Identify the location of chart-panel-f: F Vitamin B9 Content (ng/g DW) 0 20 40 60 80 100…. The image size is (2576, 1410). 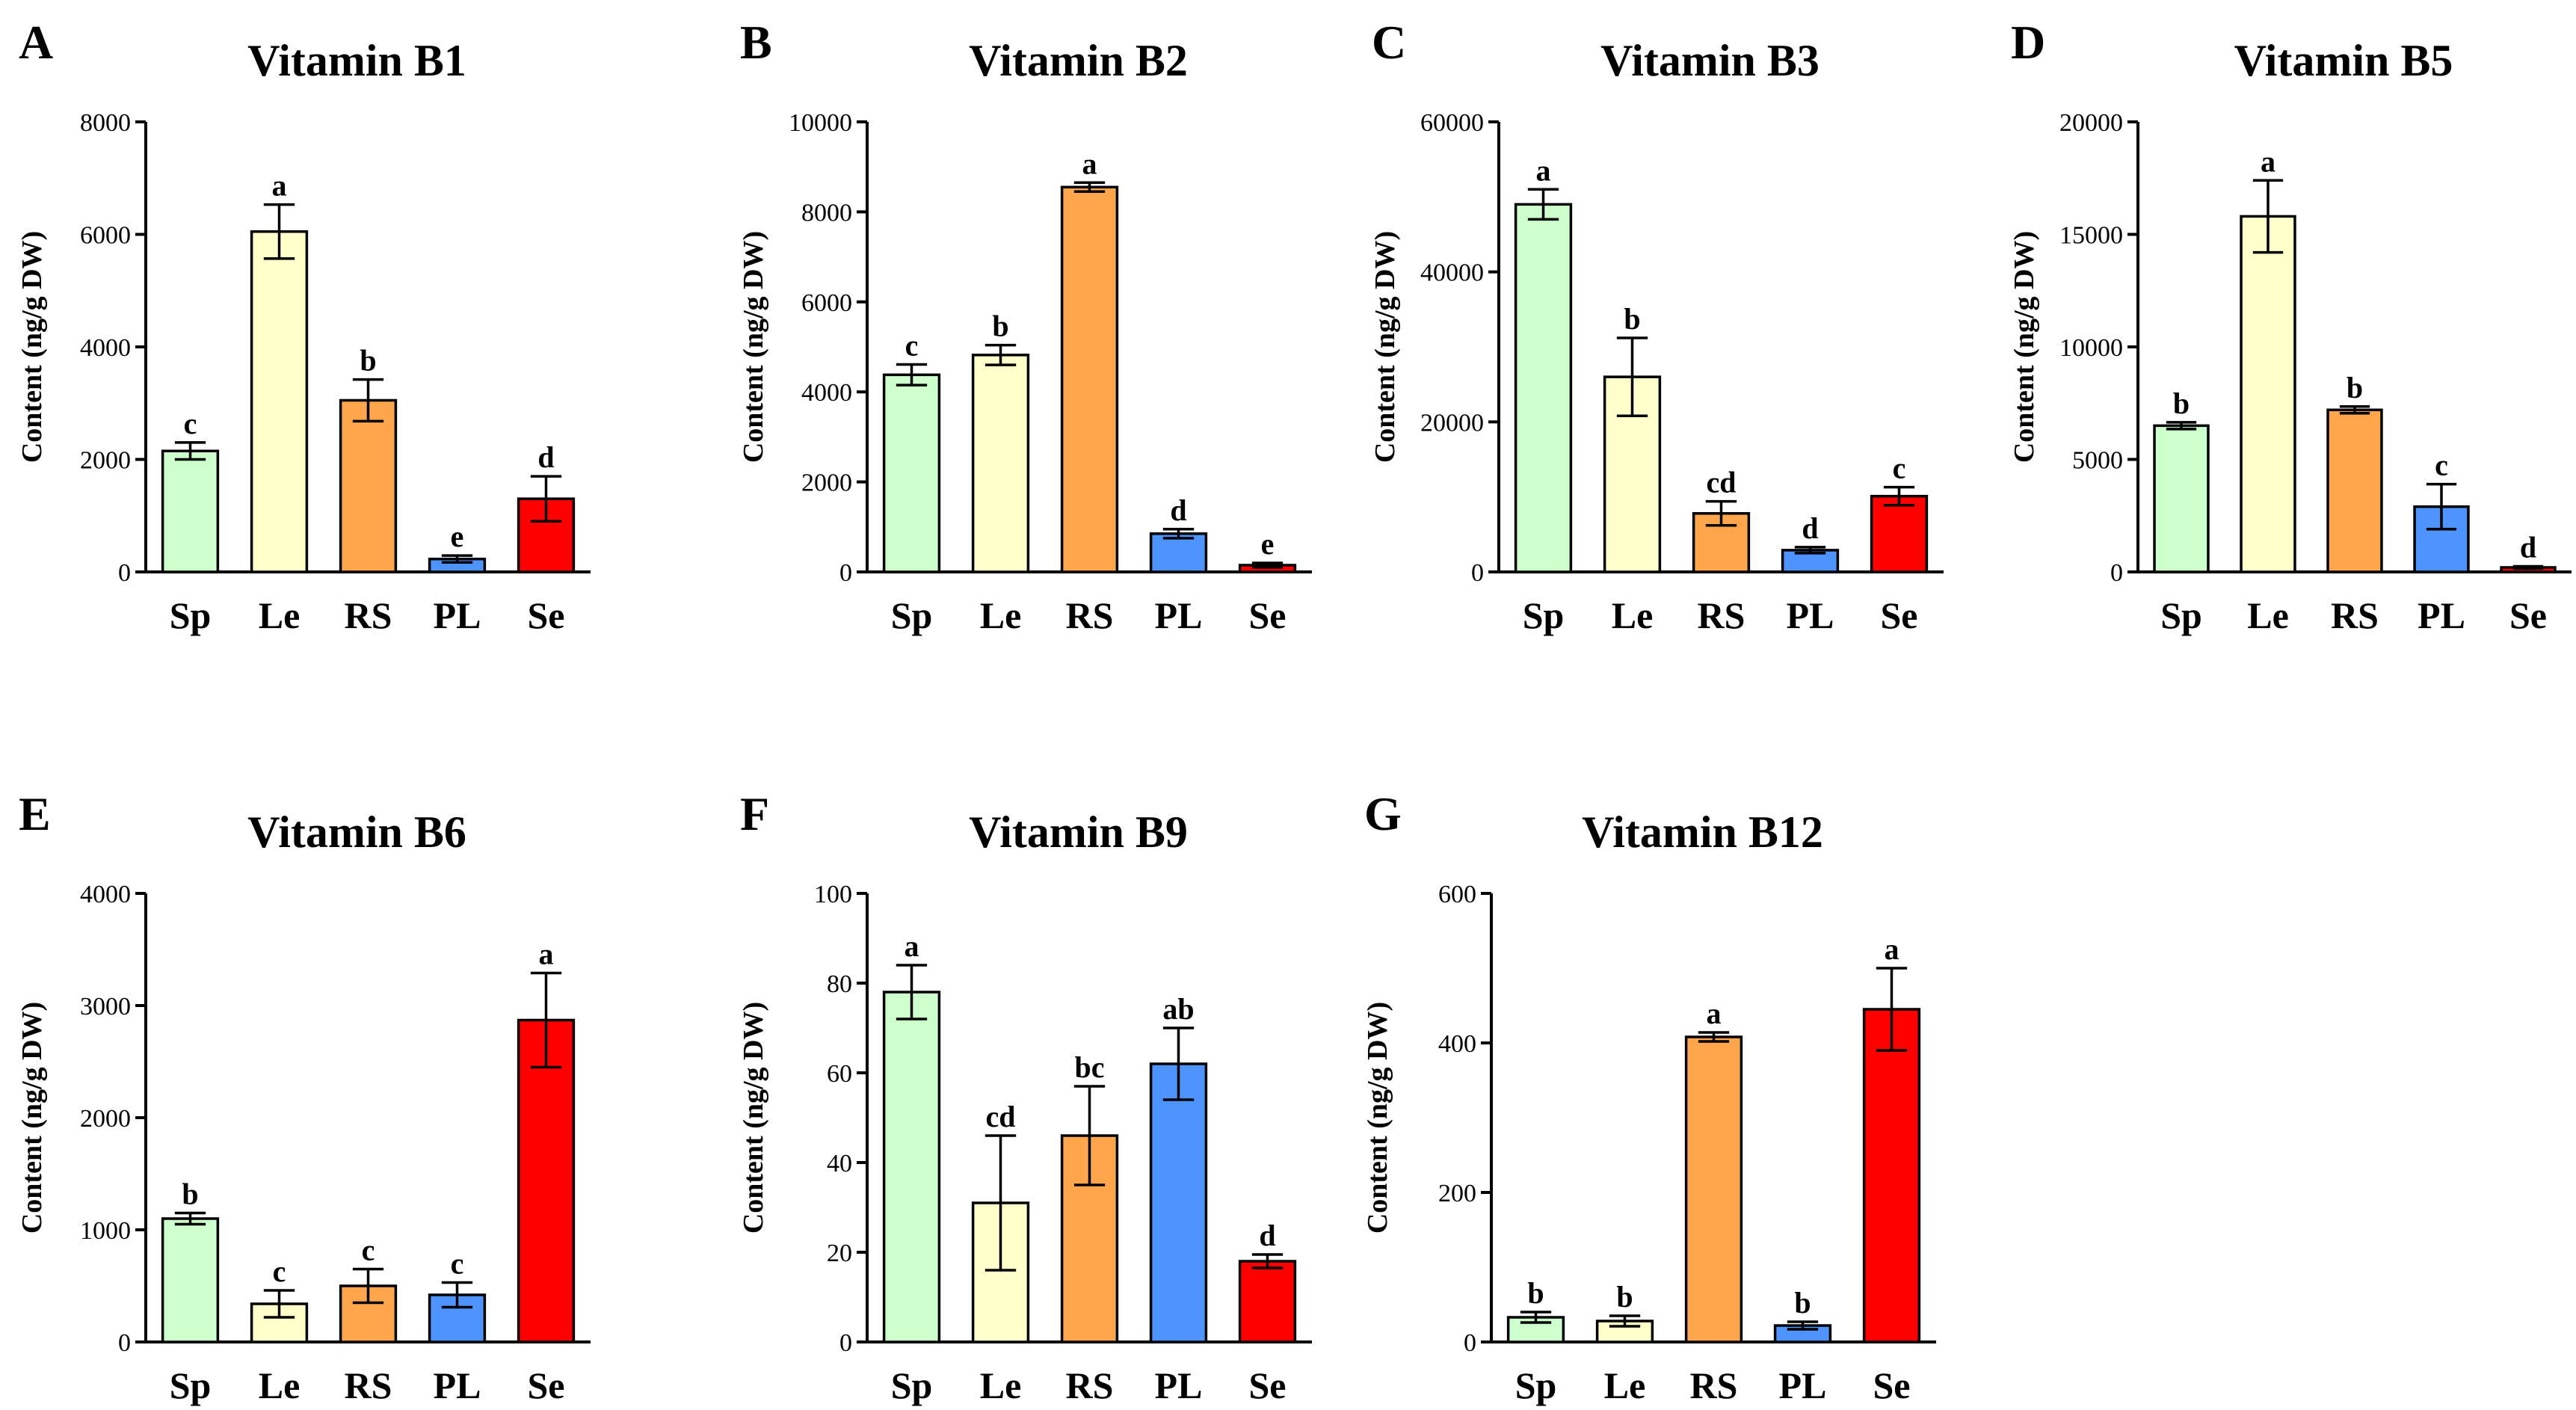
(1025, 1096).